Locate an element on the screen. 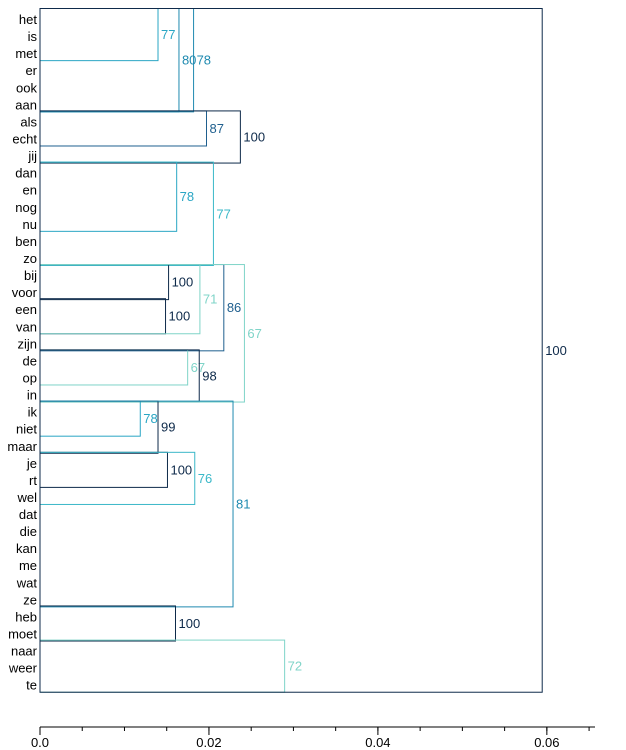 This screenshot has height=750, width=626. leaf-label: in is located at coordinates (32, 395).